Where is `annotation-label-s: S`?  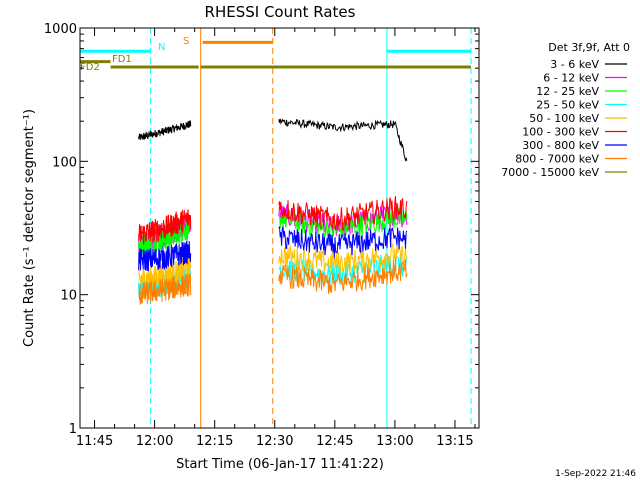 annotation-label-s: S is located at coordinates (186, 41).